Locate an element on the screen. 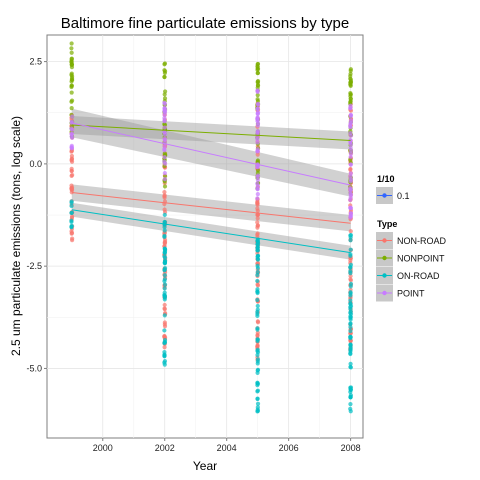  y-tick-label: -5.0 is located at coordinates (34, 368).